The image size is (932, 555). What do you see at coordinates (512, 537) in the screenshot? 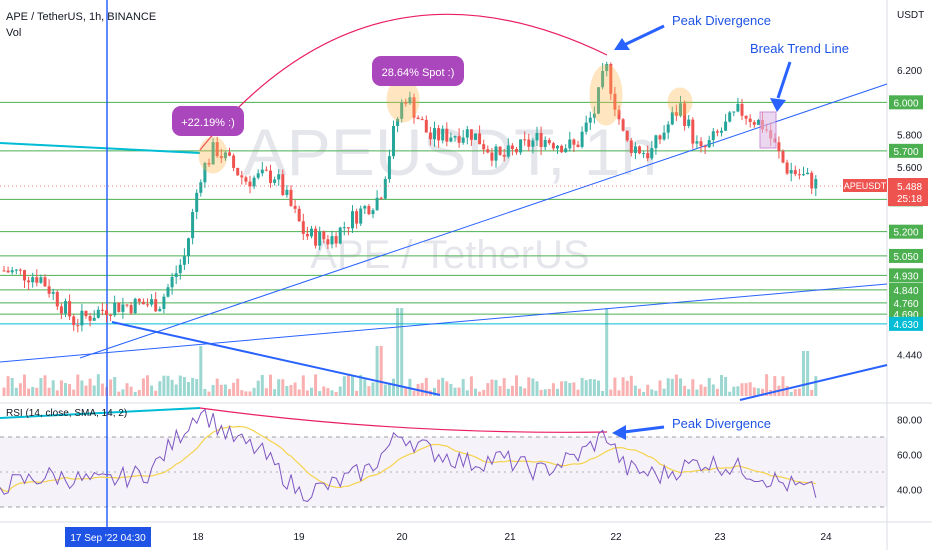
I see `time-axis: 18 19 20 21 22 23 24` at bounding box center [512, 537].